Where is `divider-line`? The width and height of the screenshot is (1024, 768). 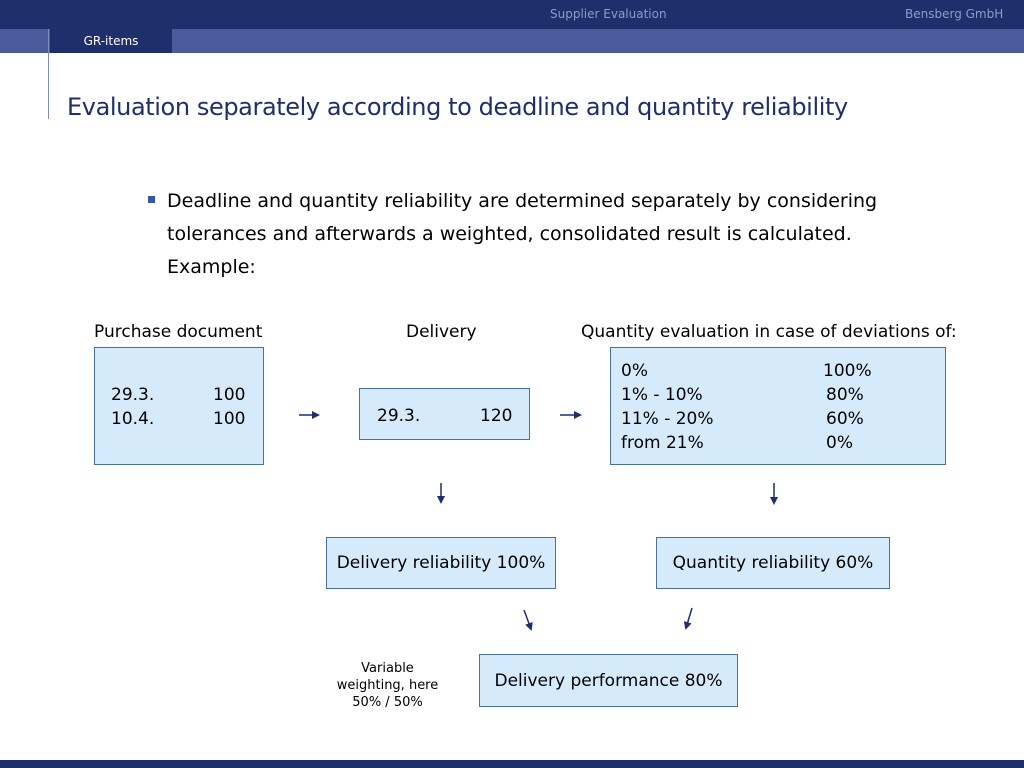
divider-line is located at coordinates (48, 74).